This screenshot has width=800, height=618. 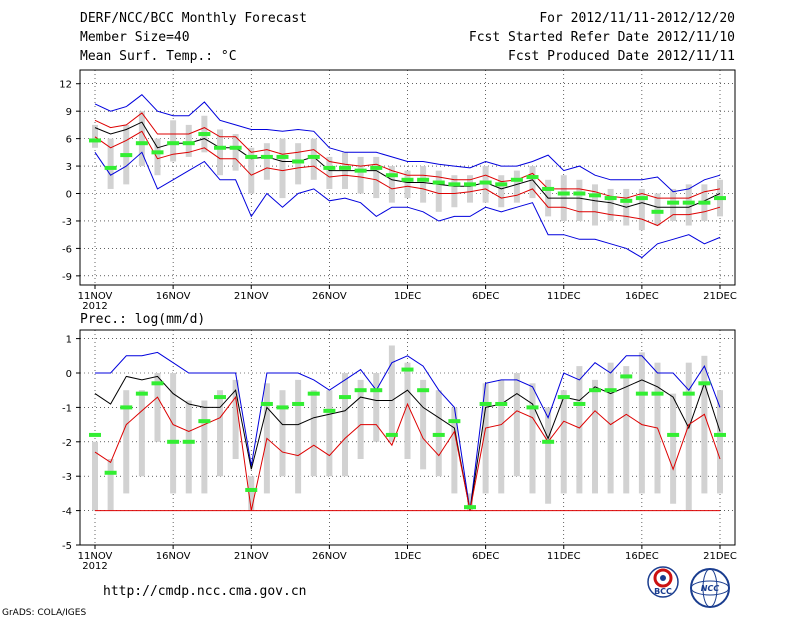 I want to click on x-tick-label: 26NOV, so click(x=329, y=556).